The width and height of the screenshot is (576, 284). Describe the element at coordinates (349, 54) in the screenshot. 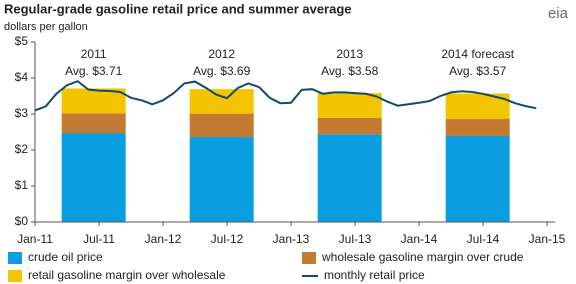

I see `bar-category-label: 2013` at that location.